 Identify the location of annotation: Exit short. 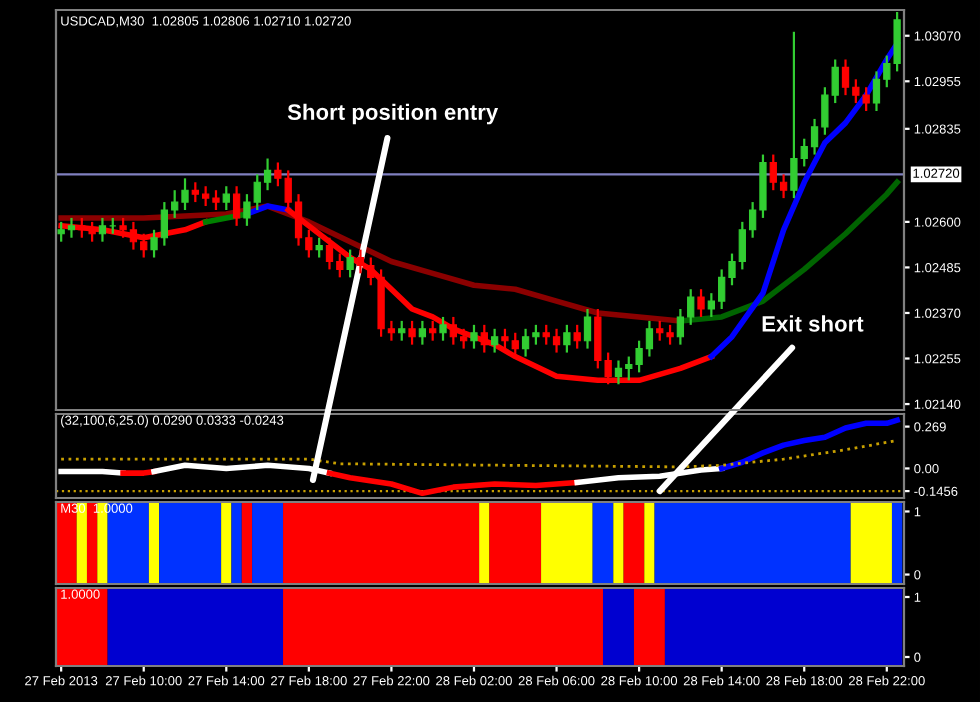
(813, 323).